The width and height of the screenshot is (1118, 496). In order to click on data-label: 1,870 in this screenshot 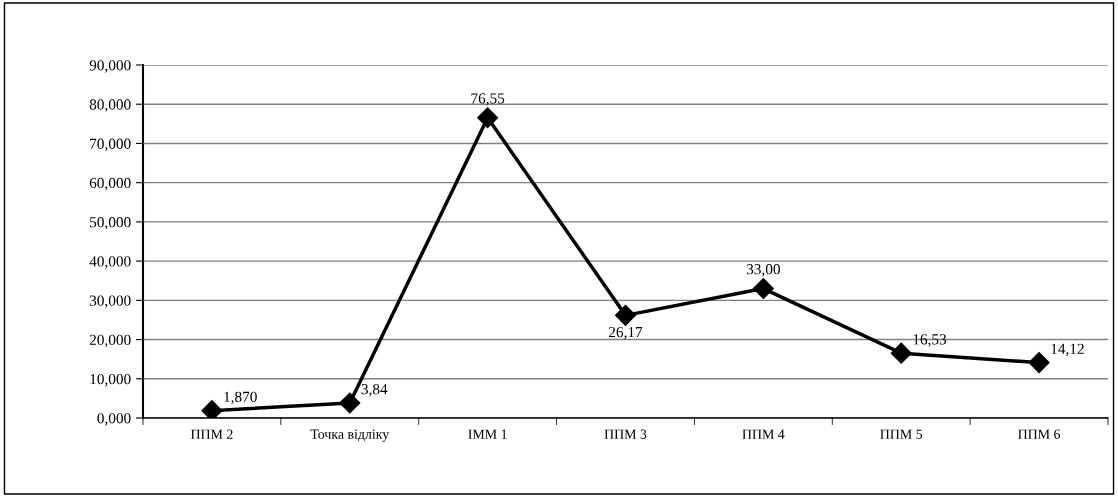, I will do `click(240, 398)`.